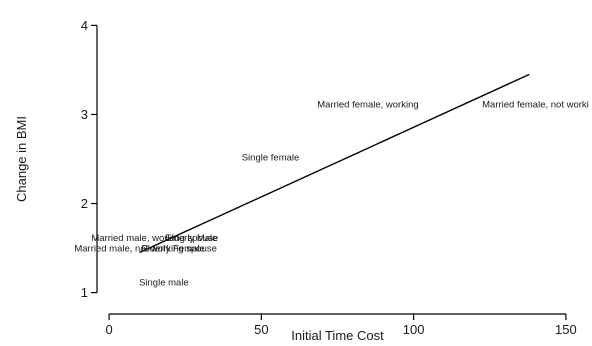  What do you see at coordinates (367, 104) in the screenshot?
I see `point-label: Married female, working` at bounding box center [367, 104].